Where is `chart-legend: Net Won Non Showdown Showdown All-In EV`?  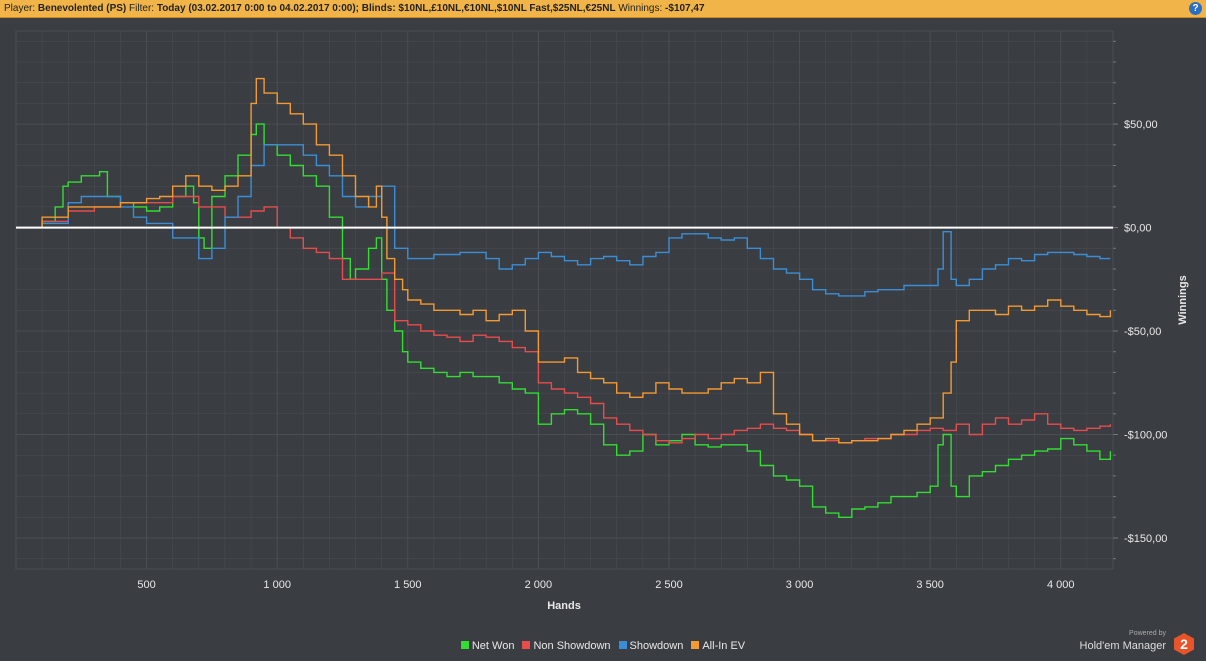 chart-legend: Net Won Non Showdown Showdown All-In EV is located at coordinates (603, 646).